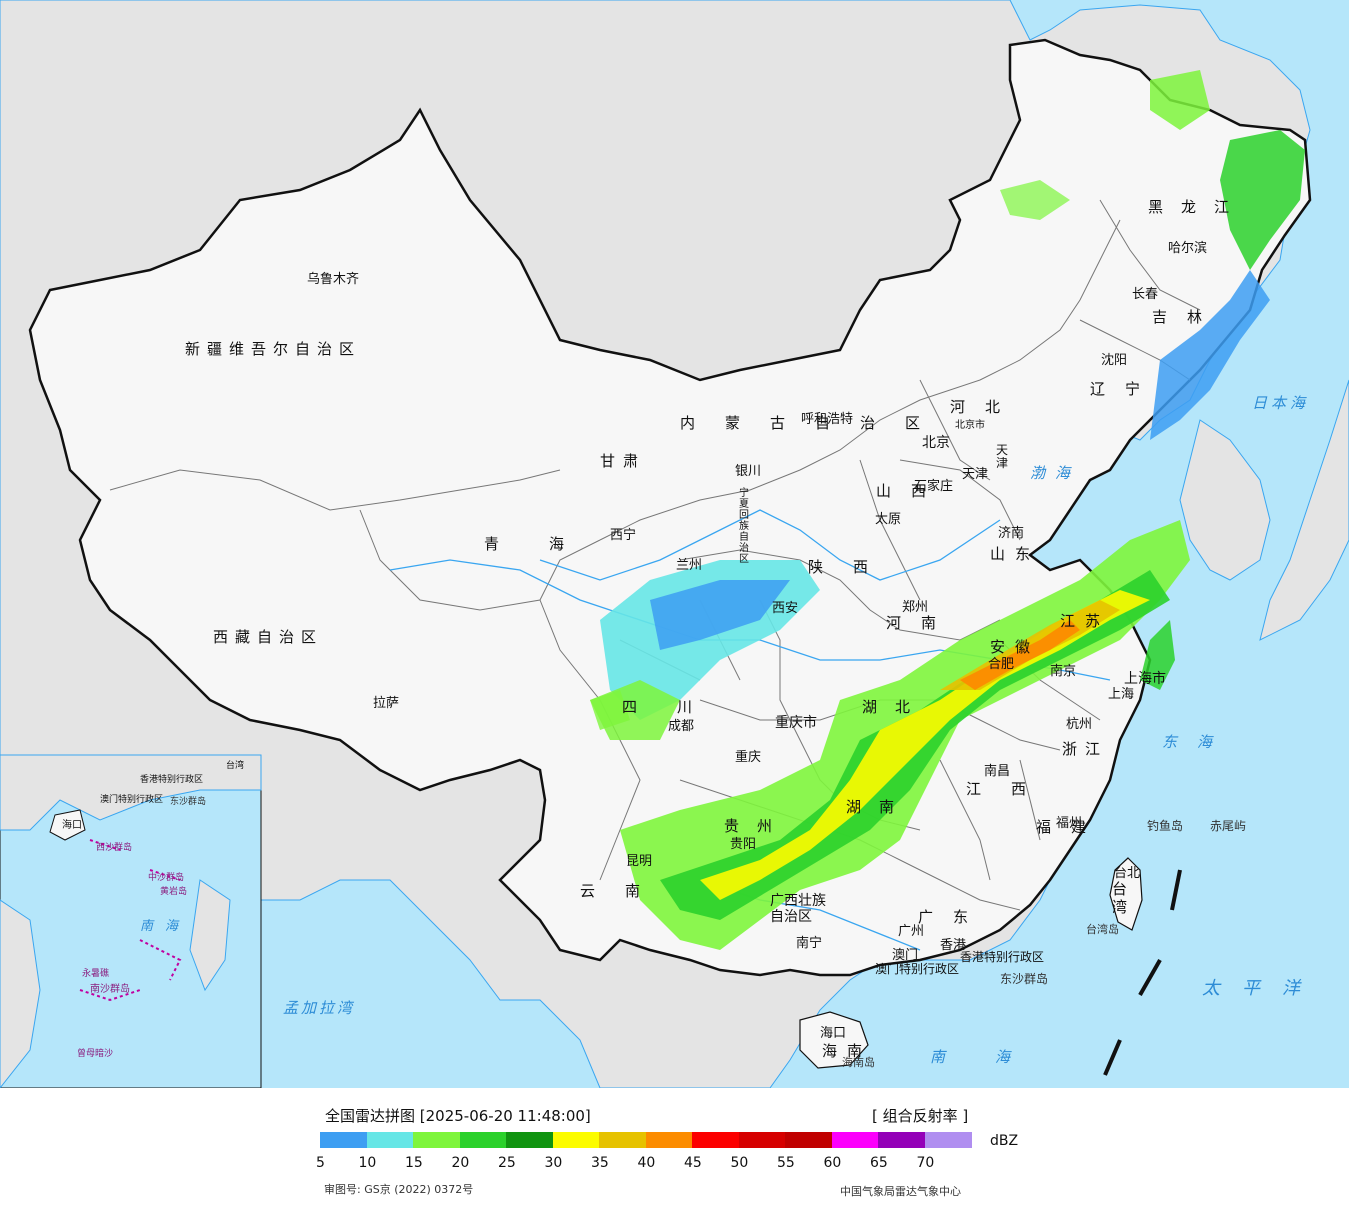 The height and width of the screenshot is (1208, 1349). Describe the element at coordinates (1281, 403) in the screenshot. I see `sea-label: 日本海` at that location.